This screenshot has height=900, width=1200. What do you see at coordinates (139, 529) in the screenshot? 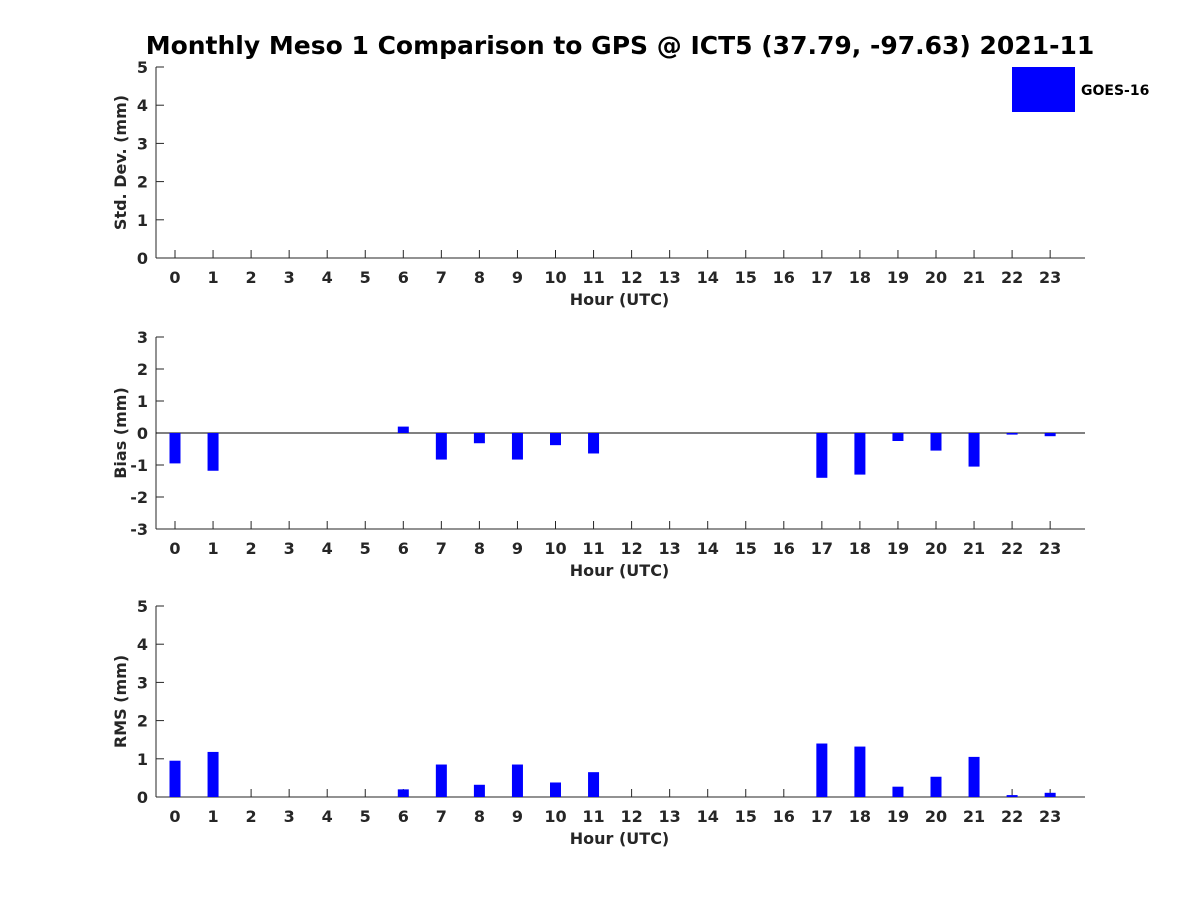
I see `y-tick-label: -3` at bounding box center [139, 529].